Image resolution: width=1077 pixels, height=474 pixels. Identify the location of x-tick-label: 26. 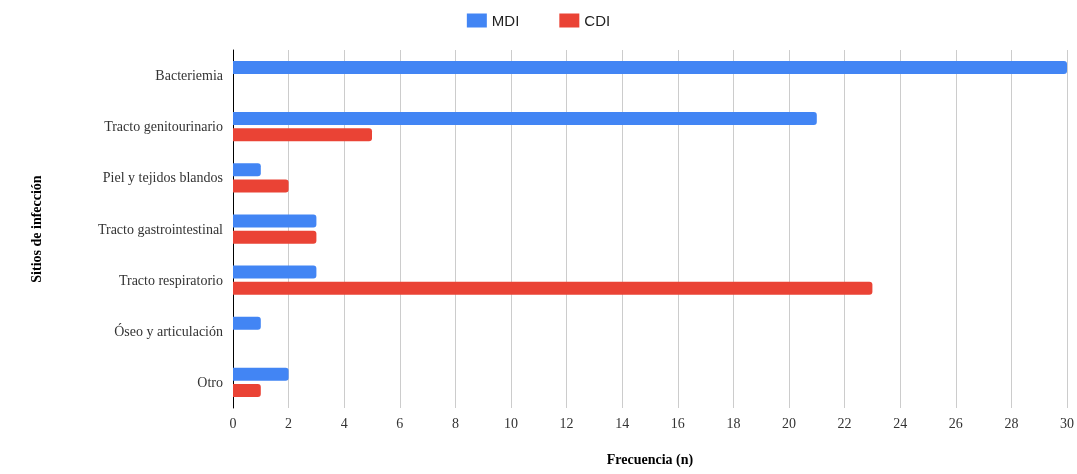
(955, 423).